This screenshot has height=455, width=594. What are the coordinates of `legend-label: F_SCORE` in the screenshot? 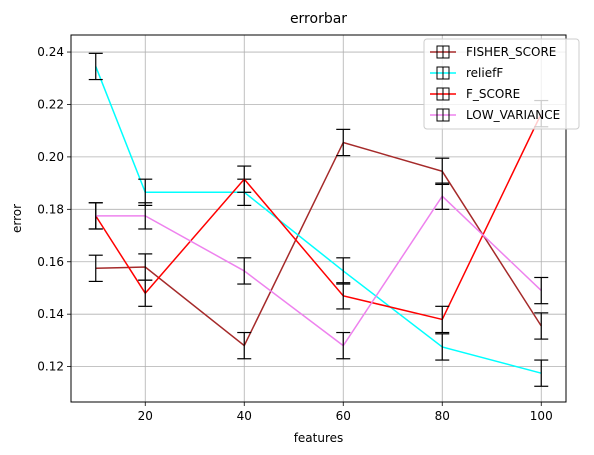 It's located at (493, 94).